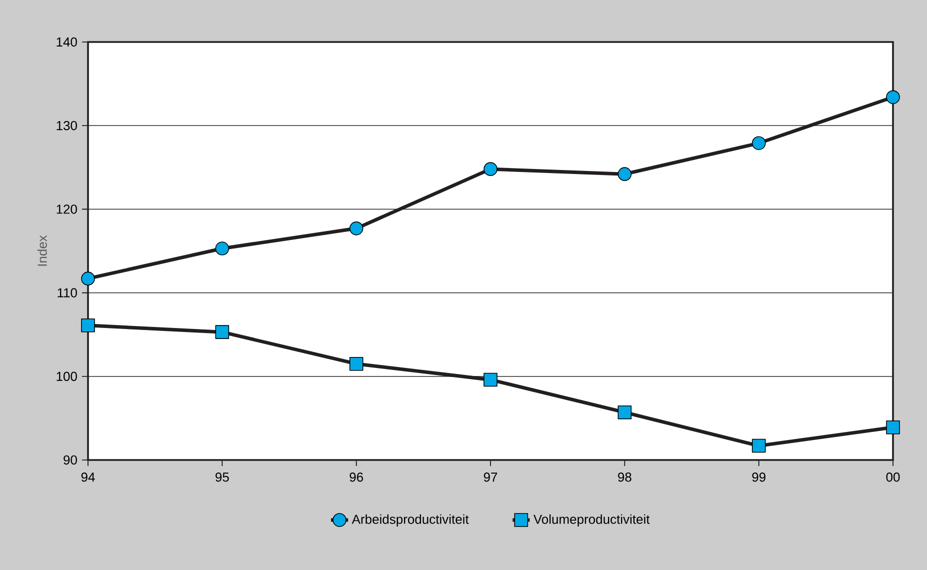 Image resolution: width=927 pixels, height=570 pixels. Describe the element at coordinates (88, 477) in the screenshot. I see `x-tick-label: 94` at that location.